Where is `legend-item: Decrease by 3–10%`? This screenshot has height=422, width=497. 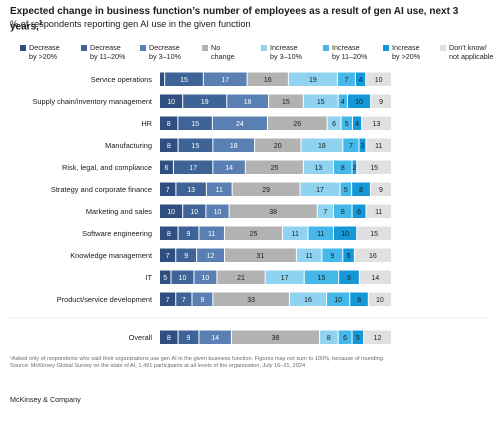
legend-item: Decrease by 3–10% is located at coordinates (171, 52).